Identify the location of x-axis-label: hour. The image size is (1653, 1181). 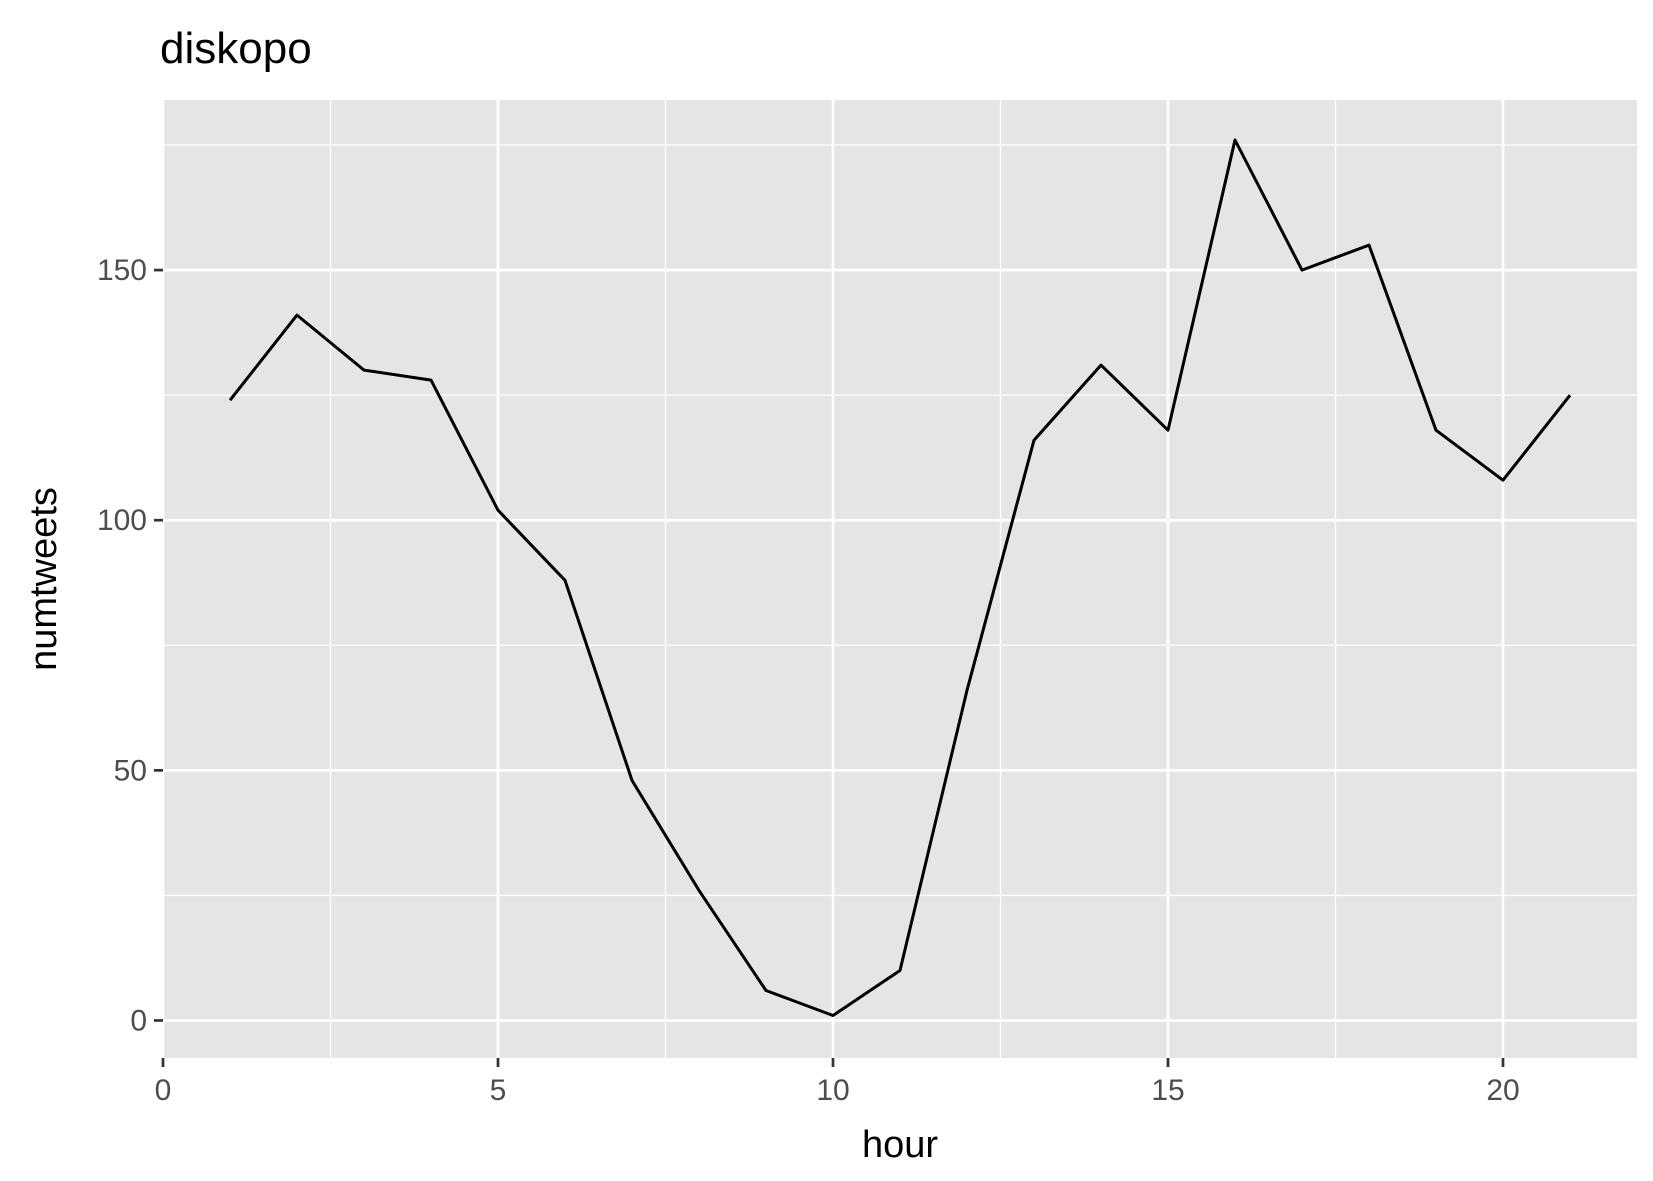
(900, 1145).